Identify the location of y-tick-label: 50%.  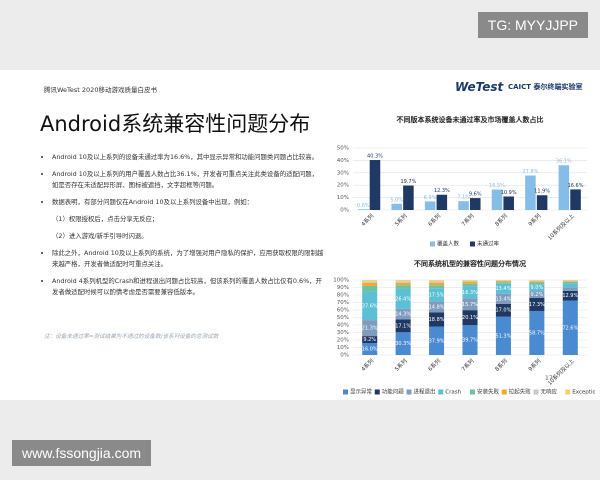
(343, 149).